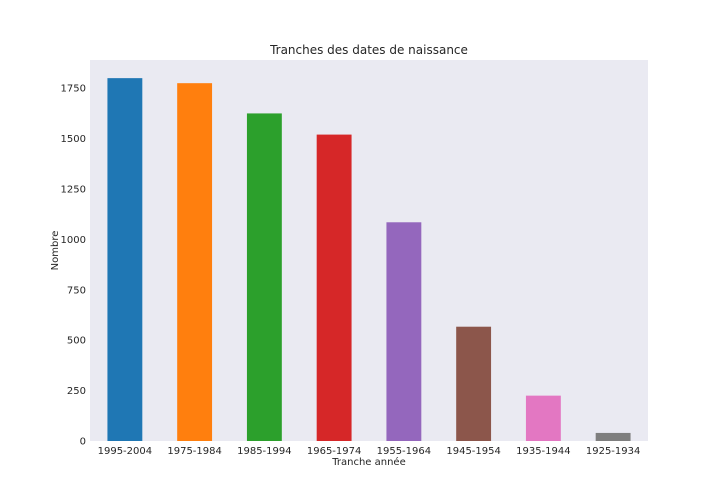 Image resolution: width=720 pixels, height=504 pixels. What do you see at coordinates (334, 451) in the screenshot?
I see `x-tick-label: 1965-1974` at bounding box center [334, 451].